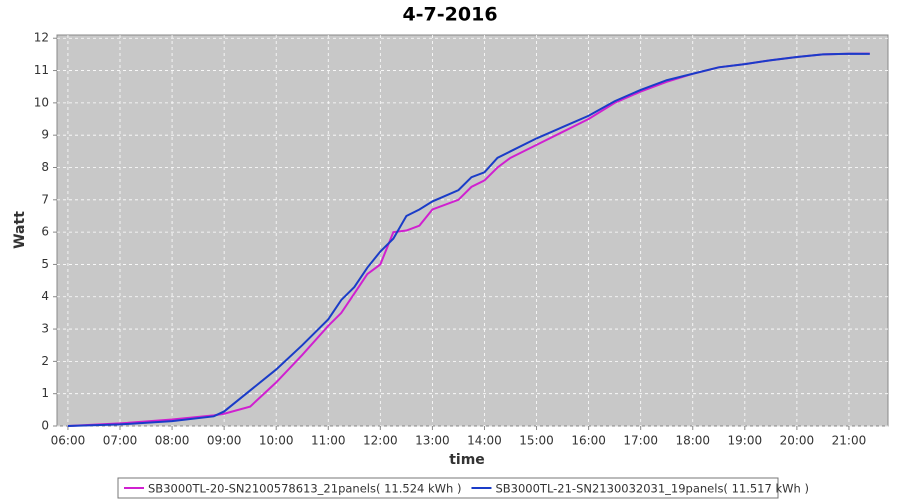  I want to click on x-tick-label: 14:00, so click(484, 441).